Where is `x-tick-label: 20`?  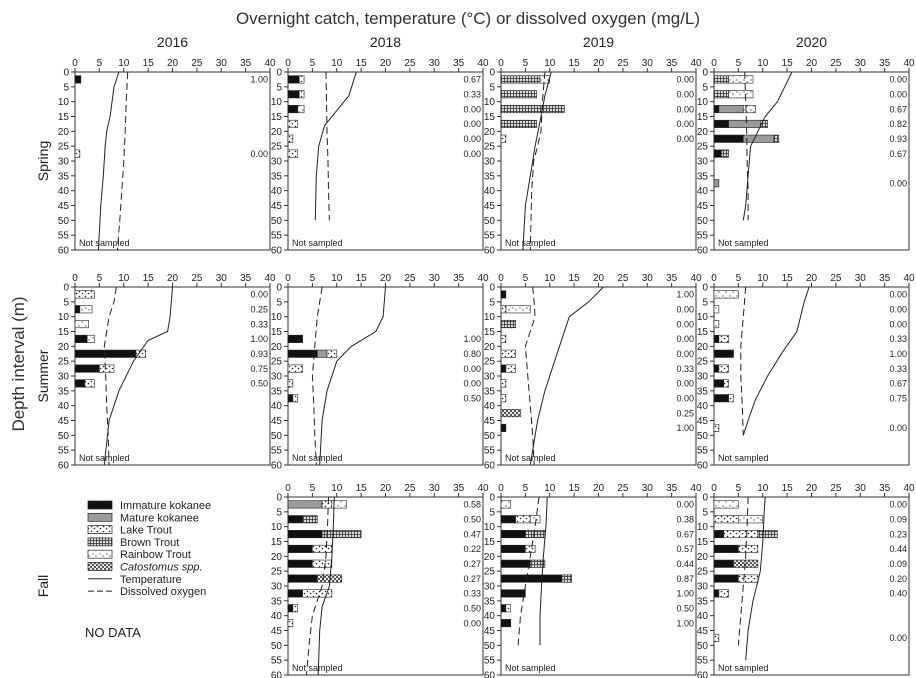
x-tick-label: 20 is located at coordinates (173, 278).